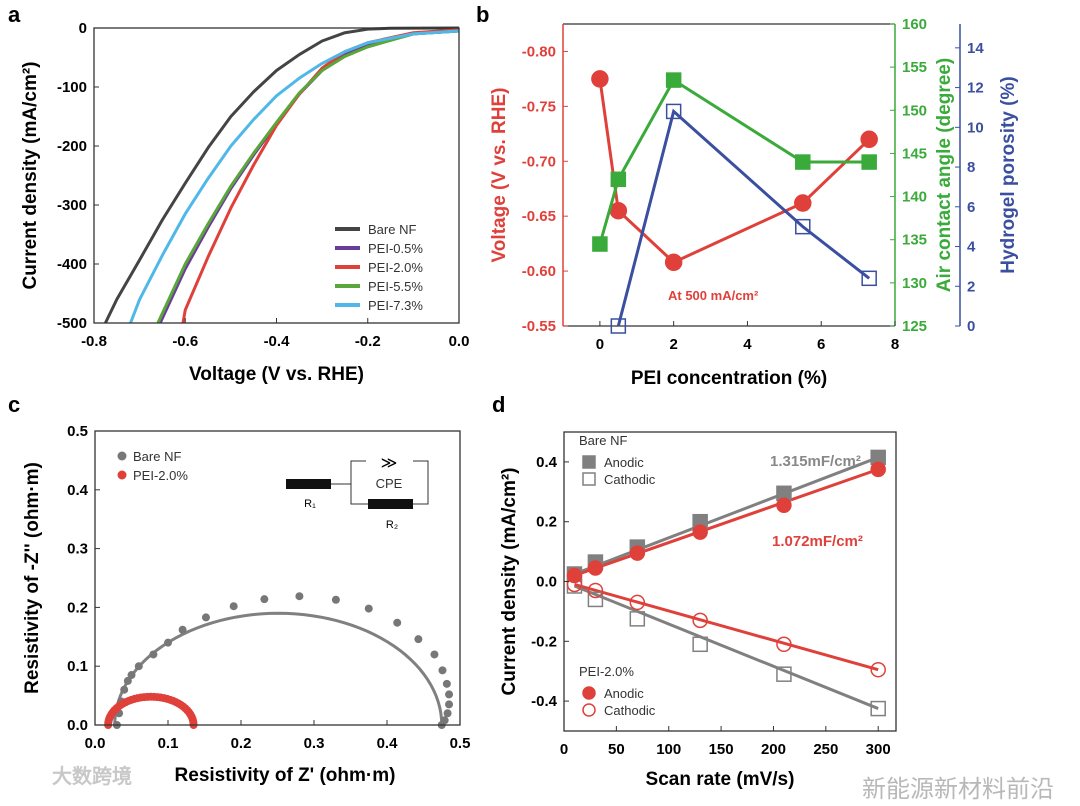  I want to click on legend-title: PEI-2.0%, so click(606, 671).